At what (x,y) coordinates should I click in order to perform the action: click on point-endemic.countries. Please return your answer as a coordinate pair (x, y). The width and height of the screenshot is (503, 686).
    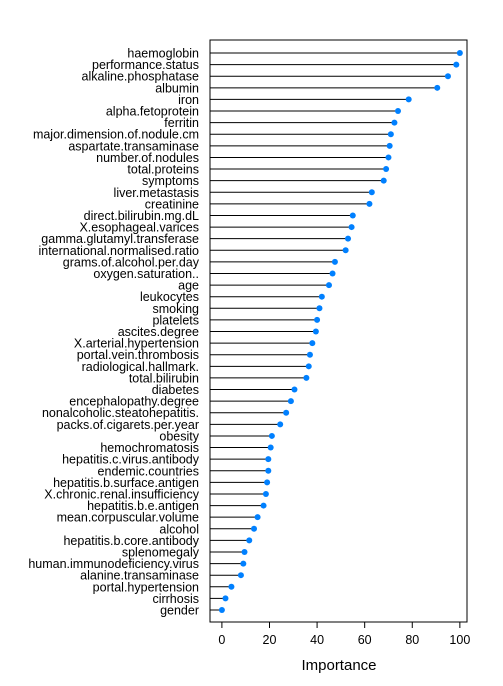
    Looking at the image, I should click on (268, 470).